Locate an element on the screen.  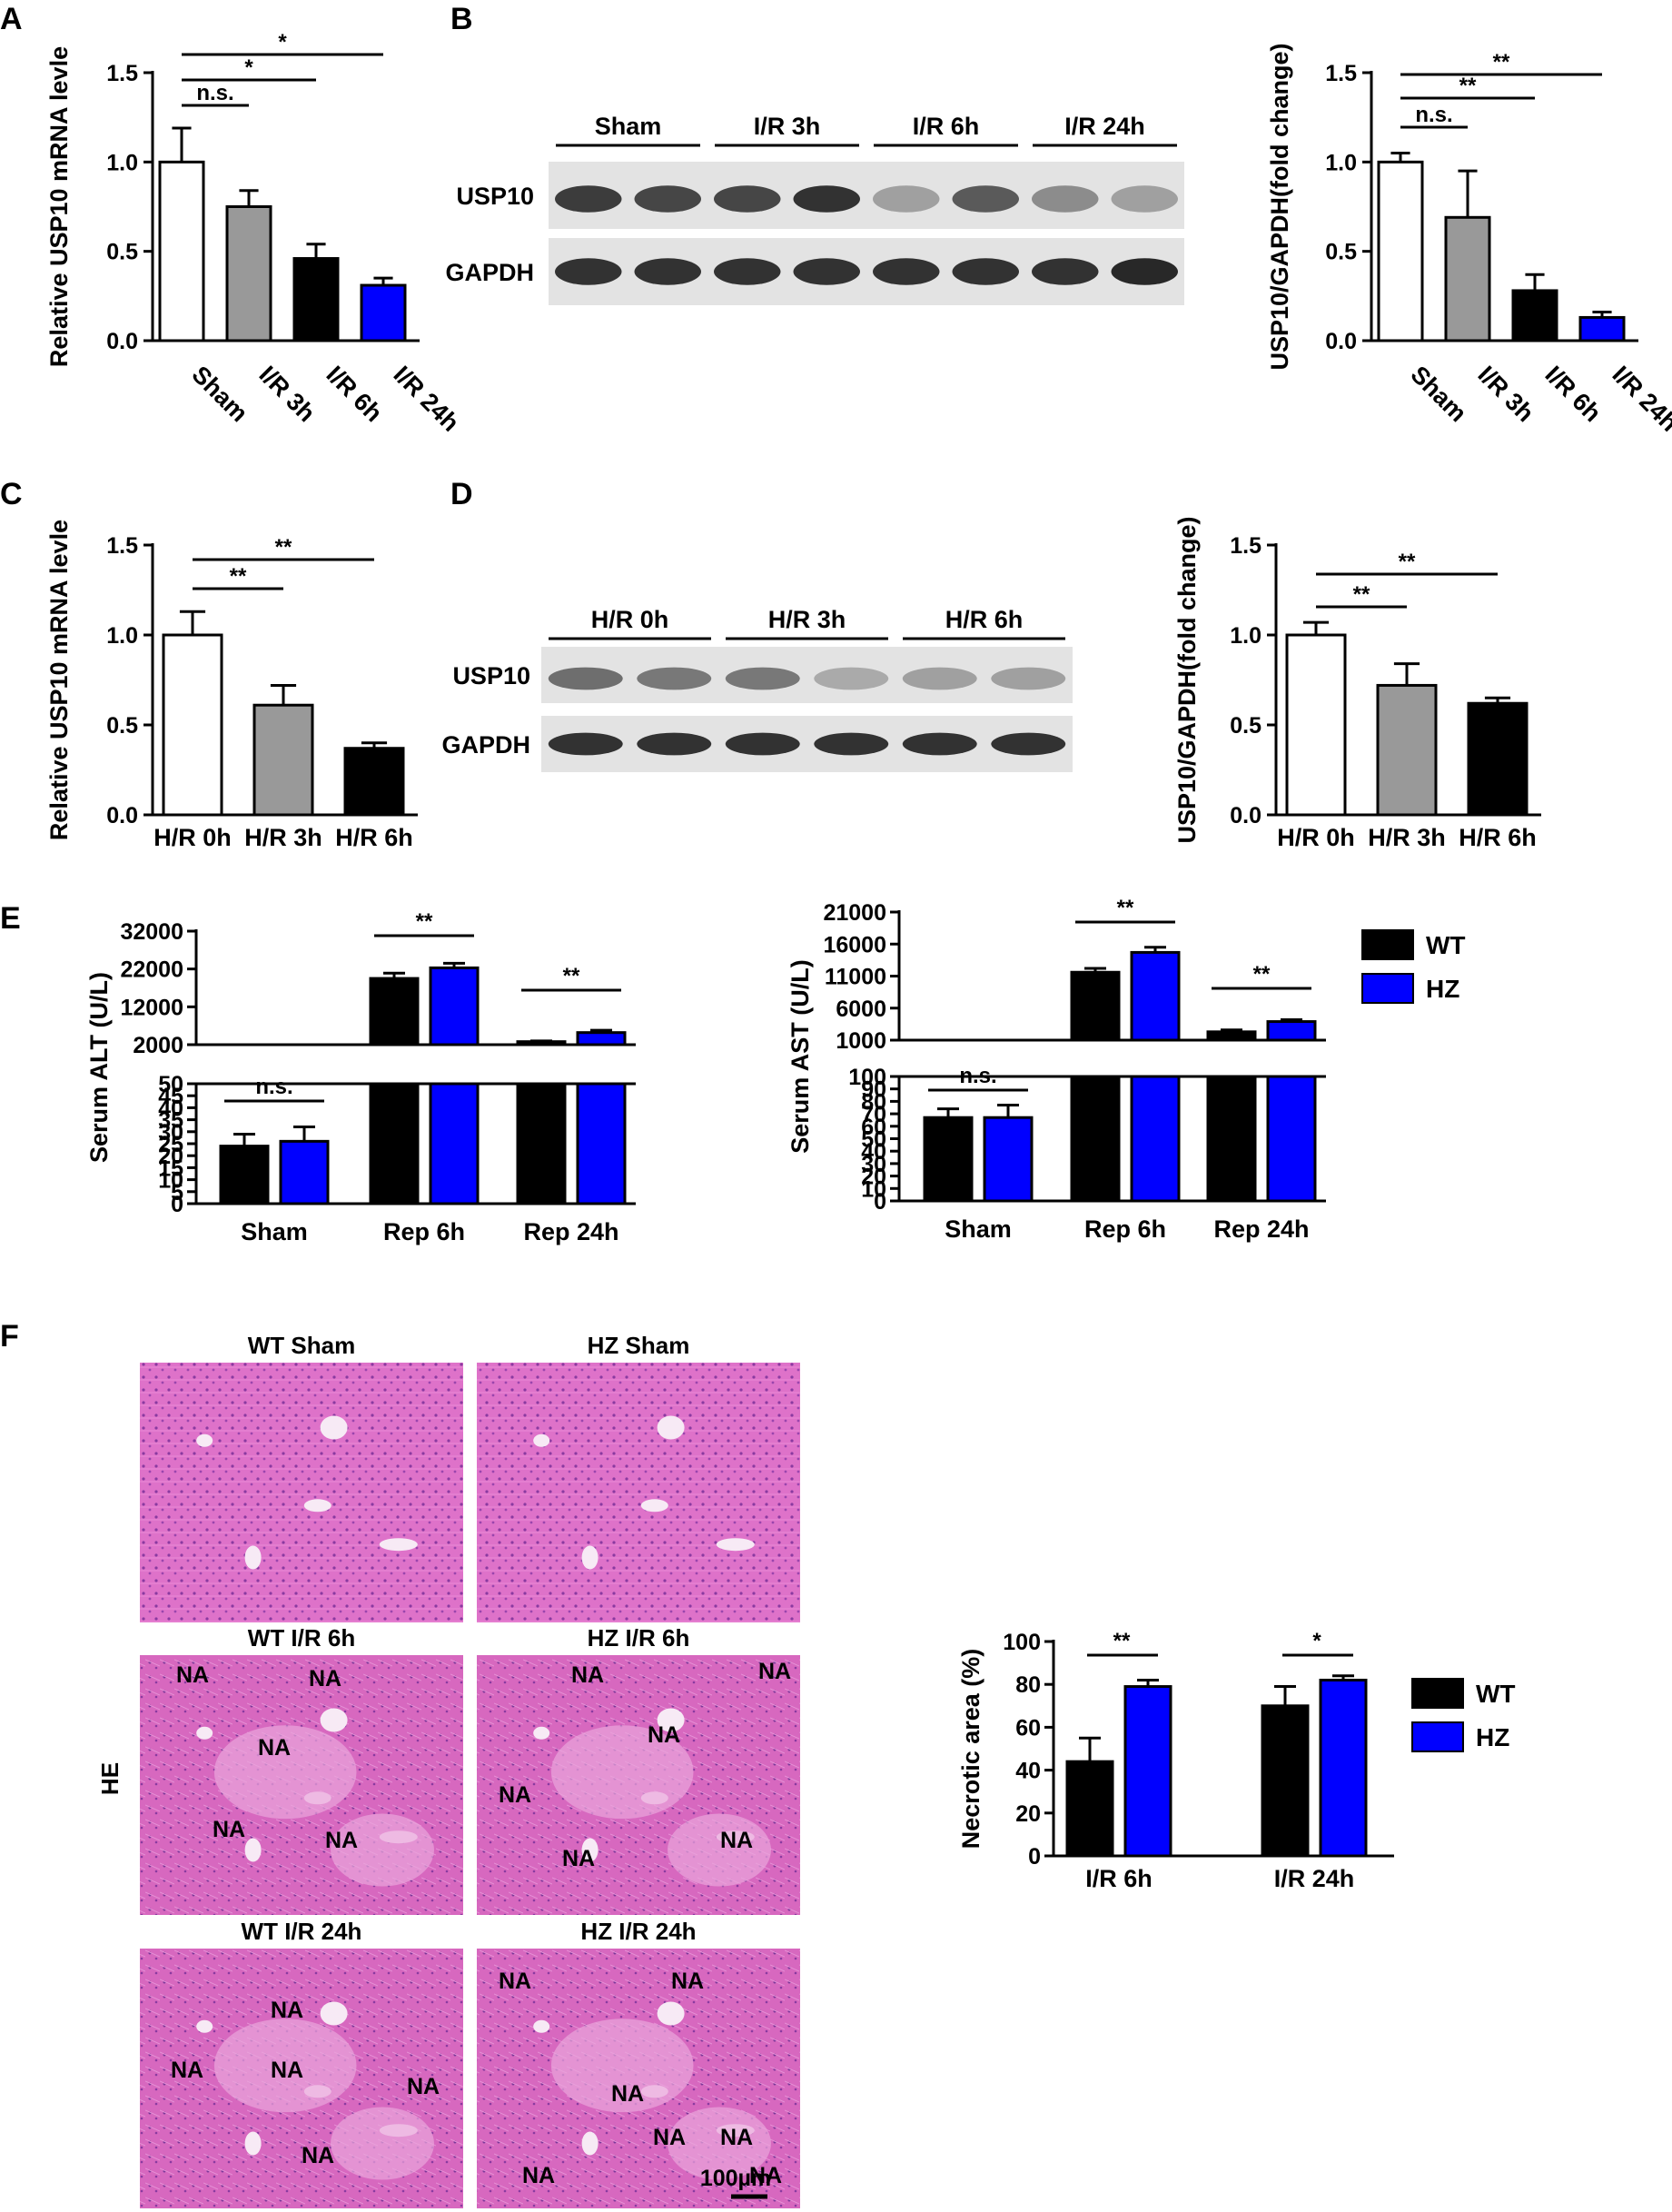
x-tick-label: I/R 6h is located at coordinates (1119, 1878).